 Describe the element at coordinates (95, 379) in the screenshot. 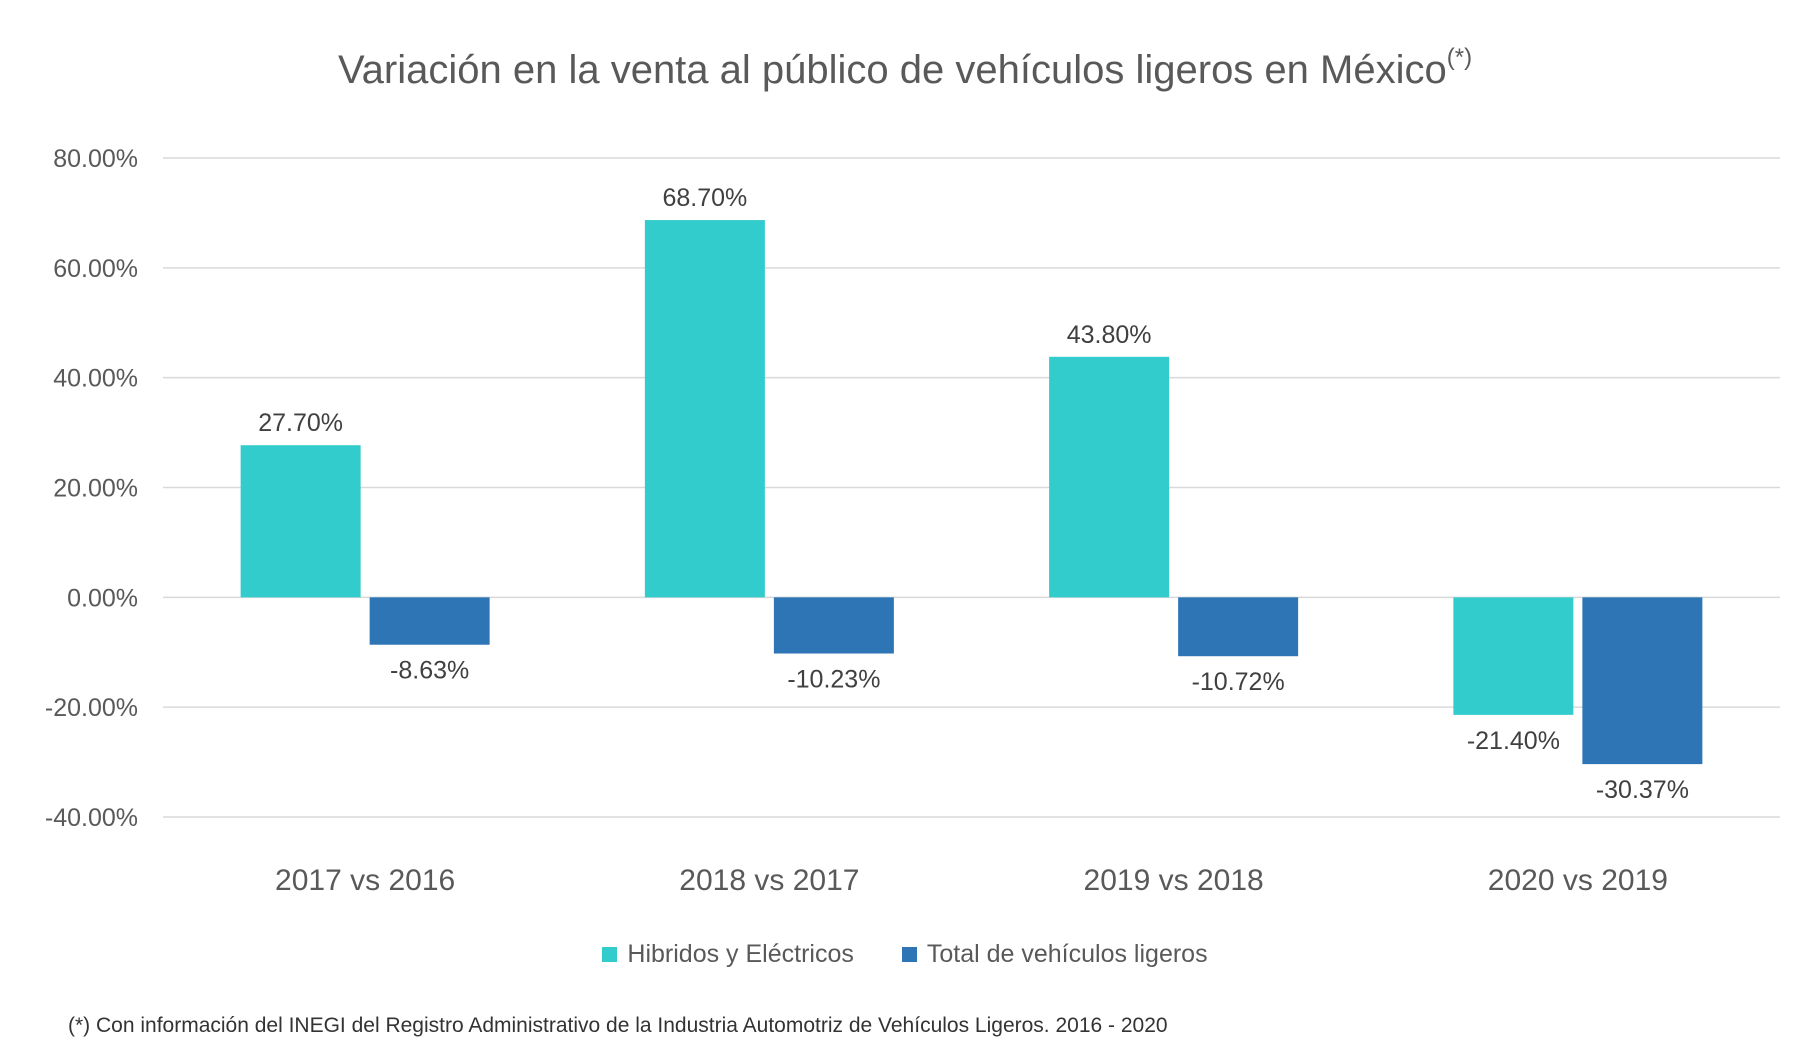

I see `y-tick-label: 40.00%` at that location.